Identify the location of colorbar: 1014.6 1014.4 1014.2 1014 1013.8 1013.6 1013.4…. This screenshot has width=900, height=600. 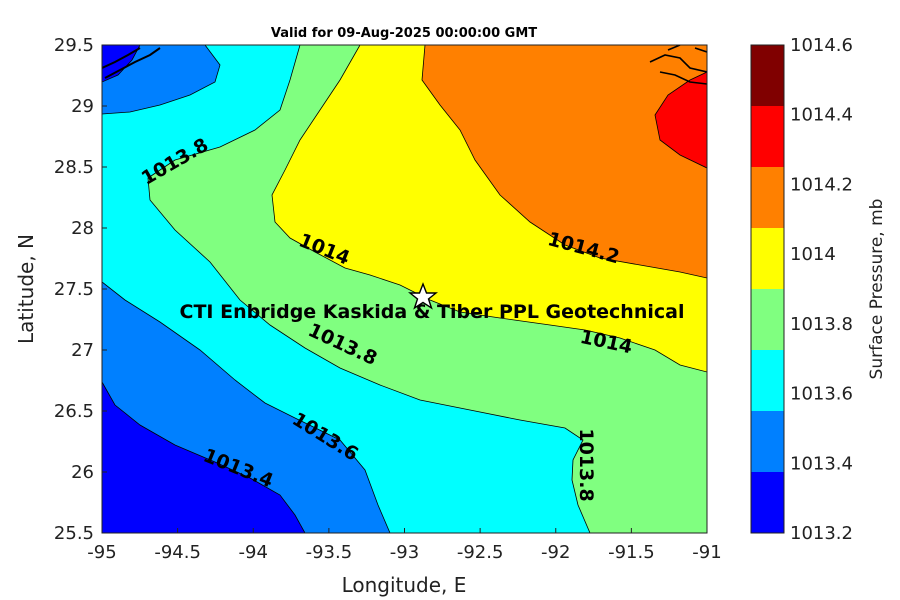
(801, 289).